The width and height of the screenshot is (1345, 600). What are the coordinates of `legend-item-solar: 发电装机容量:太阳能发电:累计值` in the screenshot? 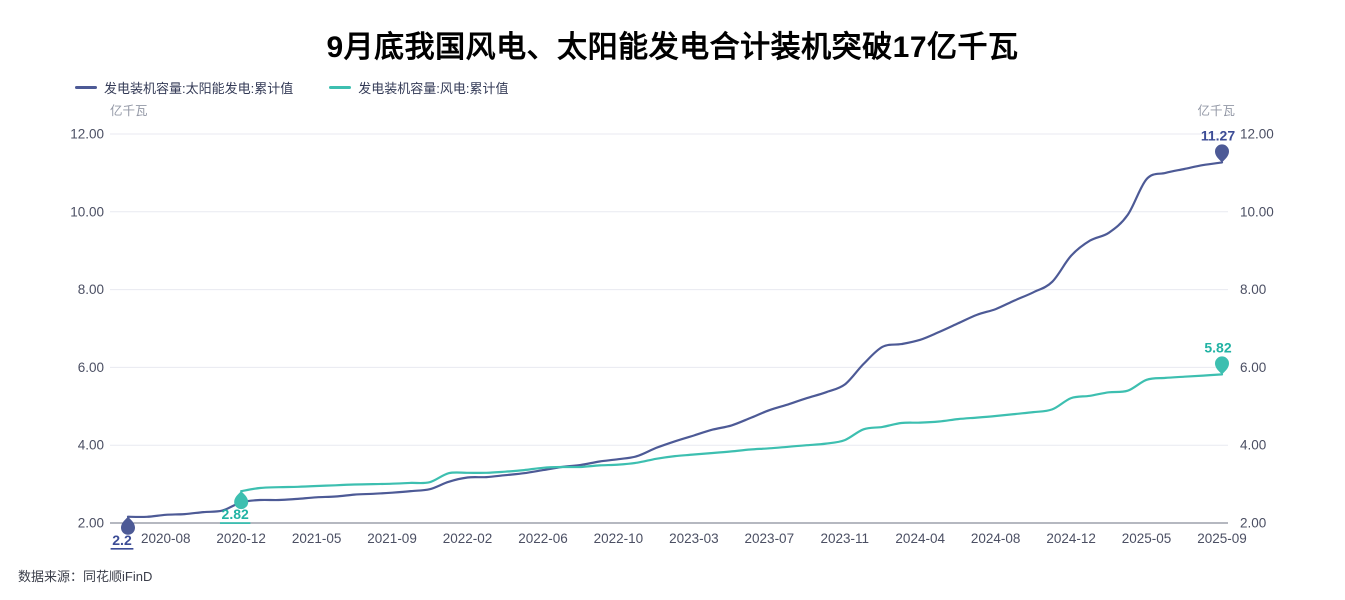 It's located at (184, 87).